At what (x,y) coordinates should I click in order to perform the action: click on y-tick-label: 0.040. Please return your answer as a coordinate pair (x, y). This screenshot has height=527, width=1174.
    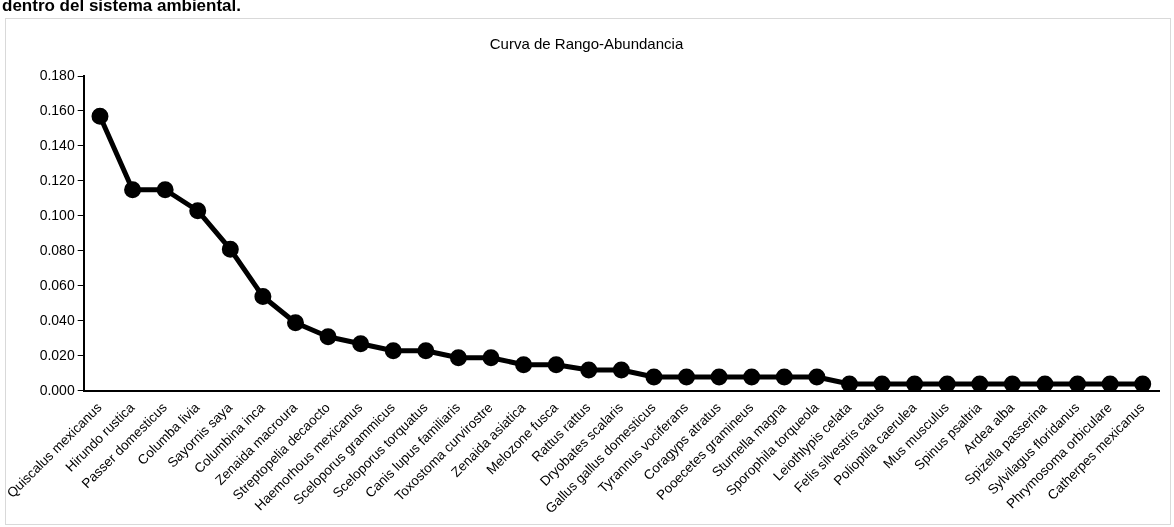
    Looking at the image, I should click on (57, 319).